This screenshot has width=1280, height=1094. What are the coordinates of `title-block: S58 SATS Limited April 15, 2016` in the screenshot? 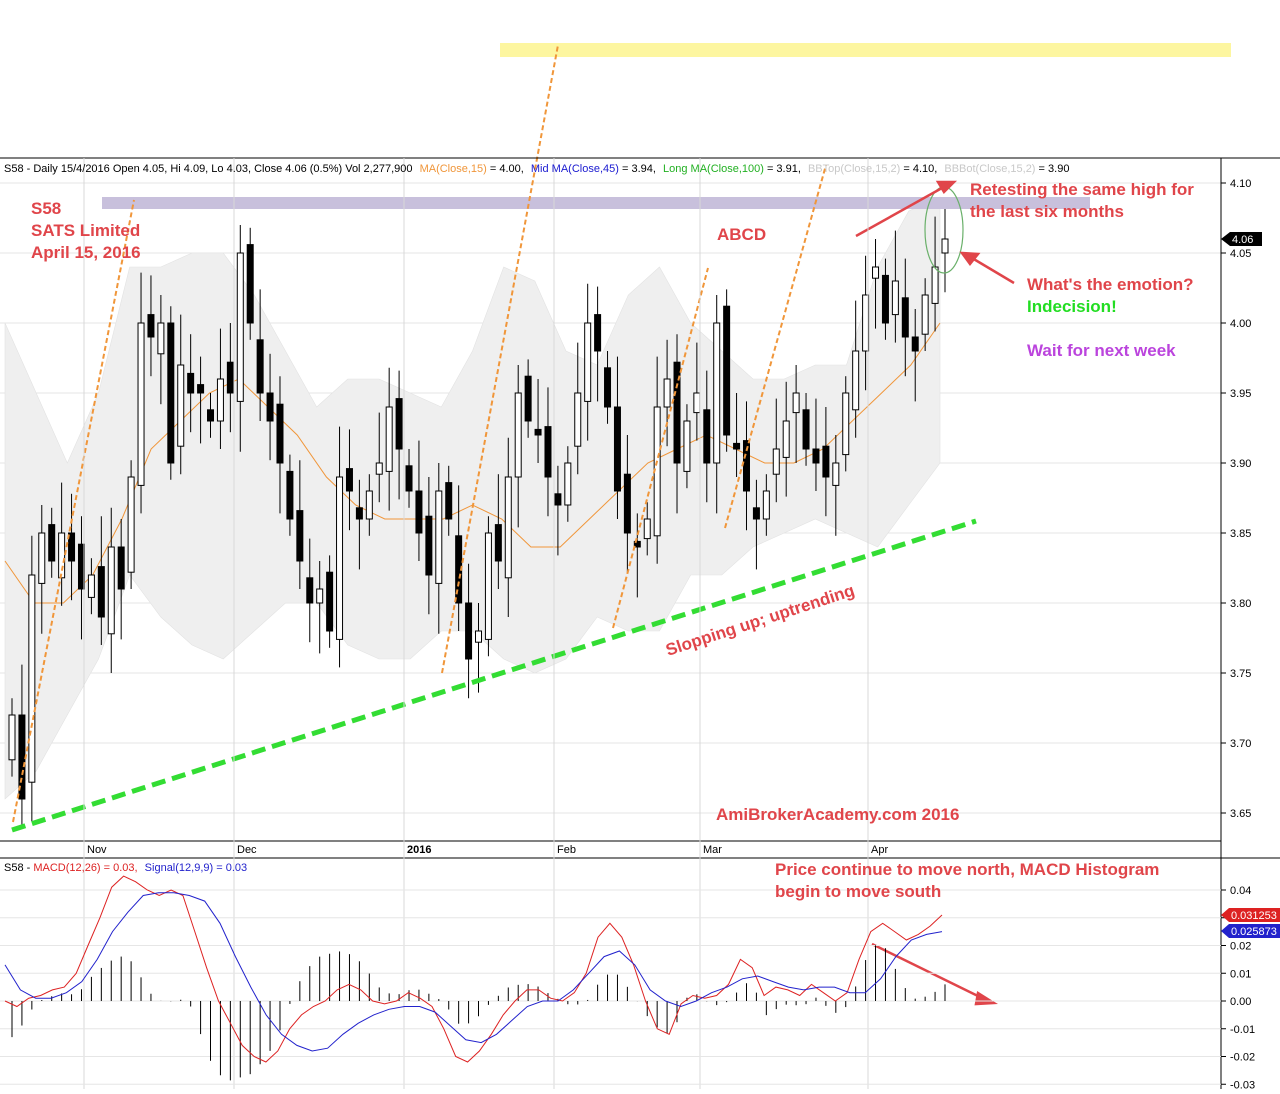 It's located at (86, 230).